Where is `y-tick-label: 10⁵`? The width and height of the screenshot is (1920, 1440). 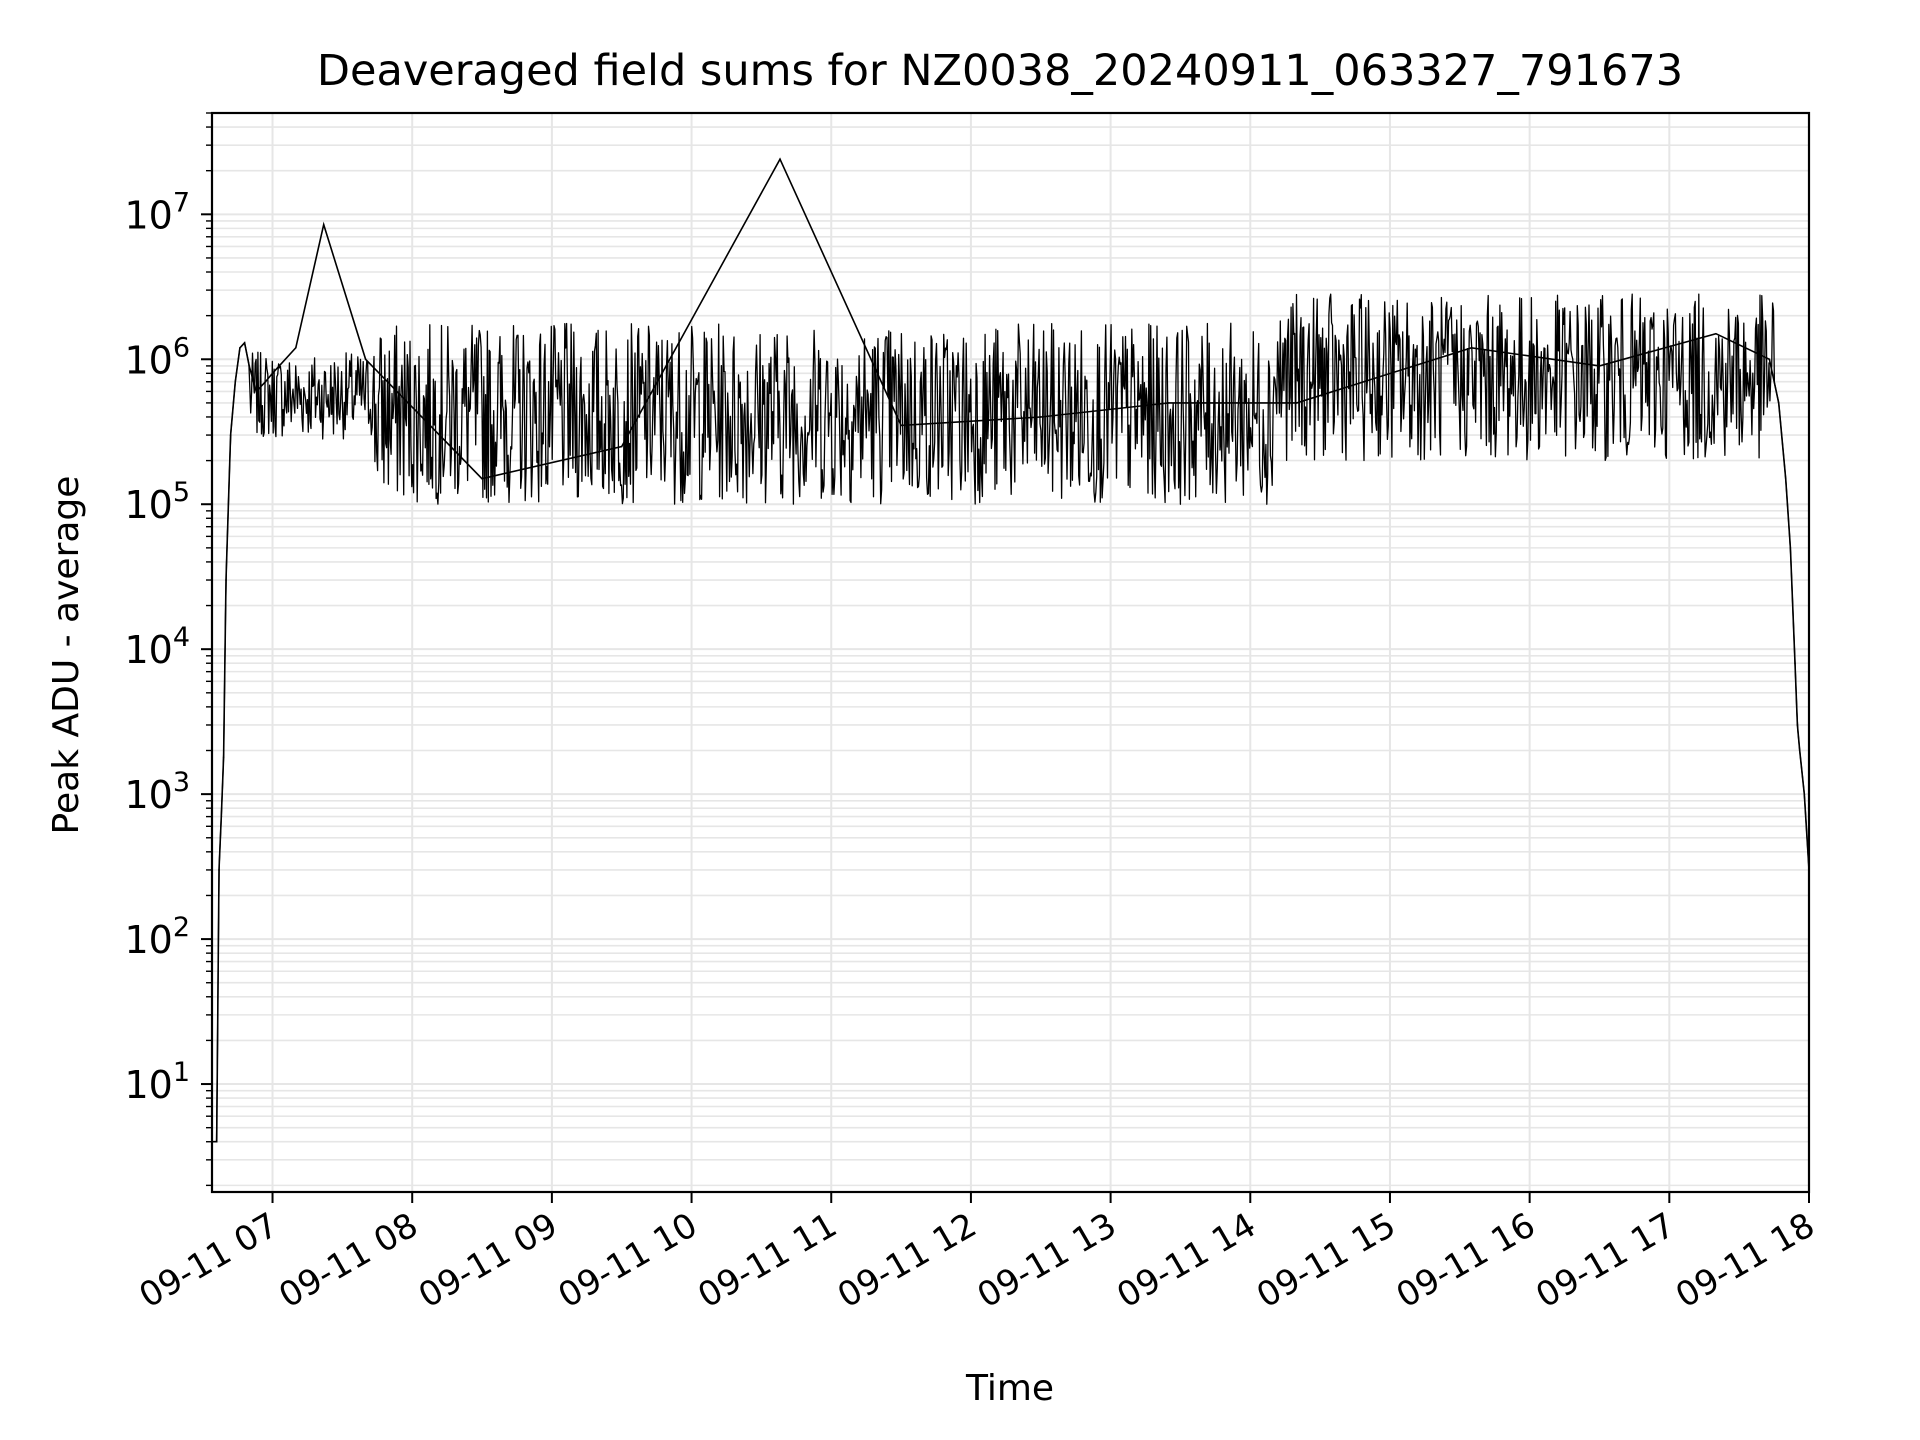 y-tick-label: 10⁵ is located at coordinates (157, 502).